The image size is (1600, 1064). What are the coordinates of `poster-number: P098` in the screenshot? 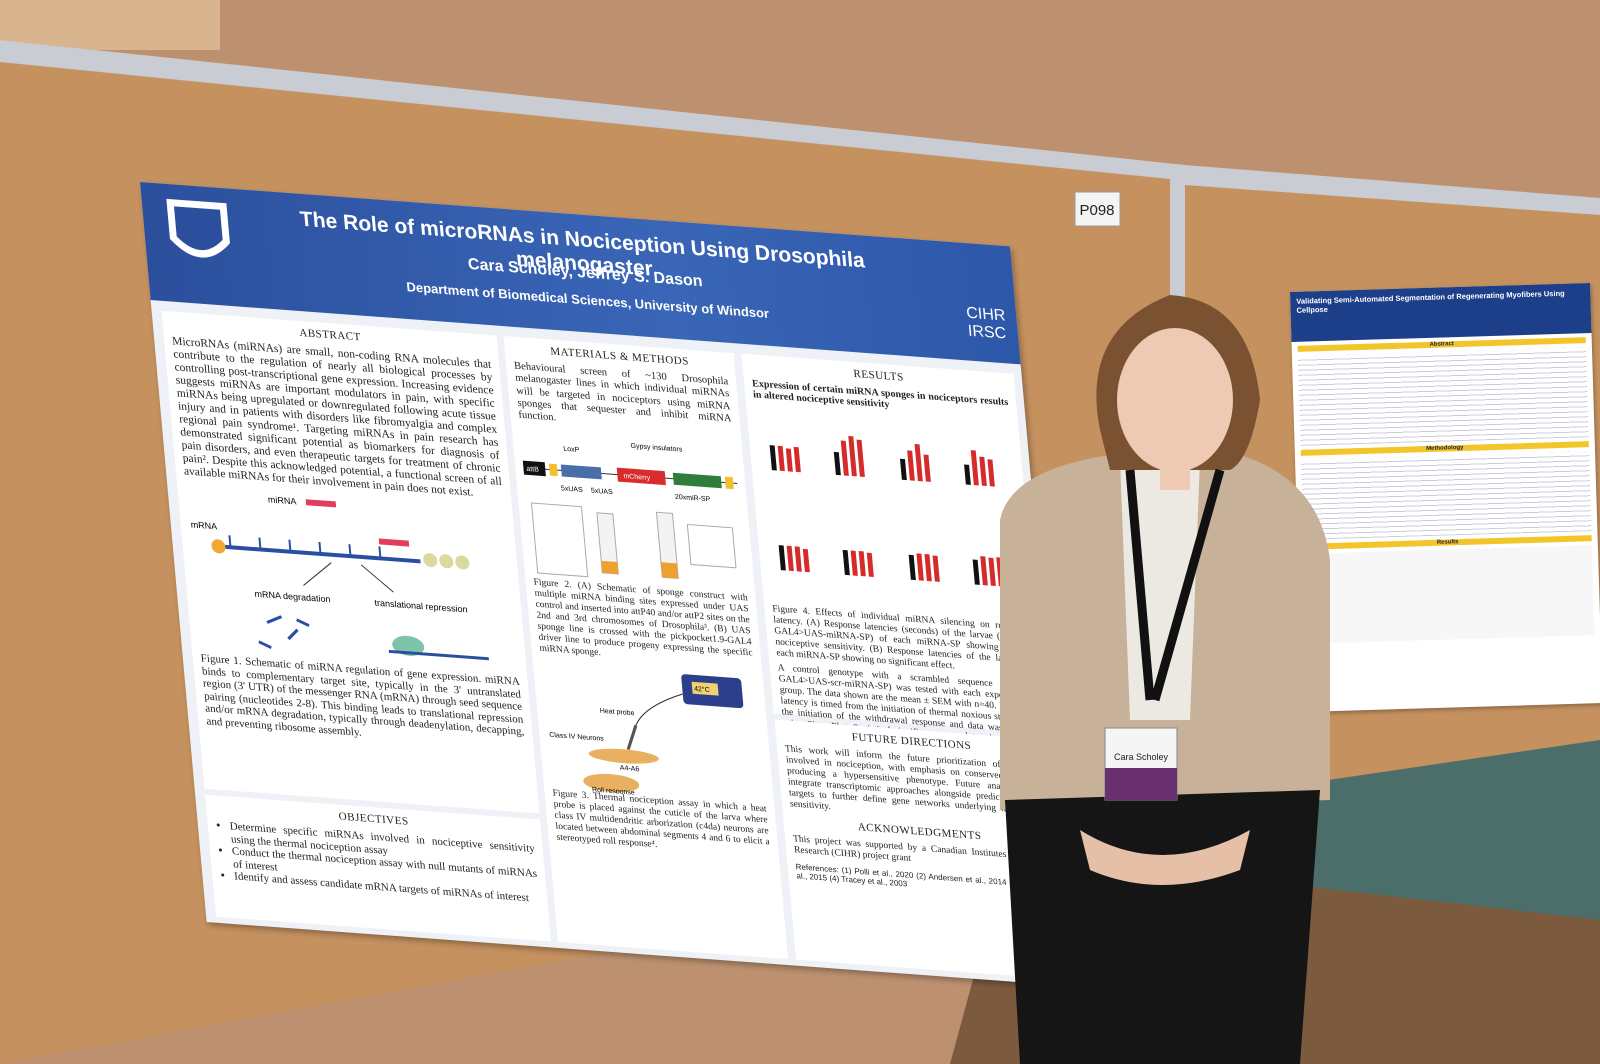 It's located at (1096, 210).